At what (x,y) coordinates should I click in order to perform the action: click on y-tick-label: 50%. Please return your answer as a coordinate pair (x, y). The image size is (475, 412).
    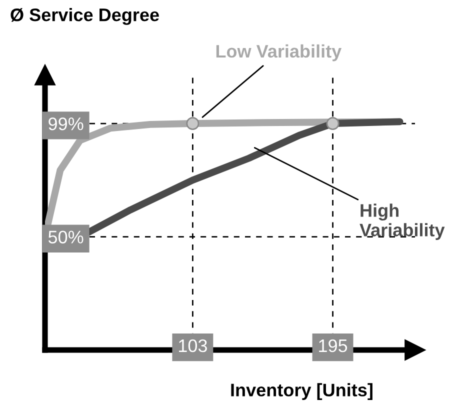
    Looking at the image, I should click on (66, 237).